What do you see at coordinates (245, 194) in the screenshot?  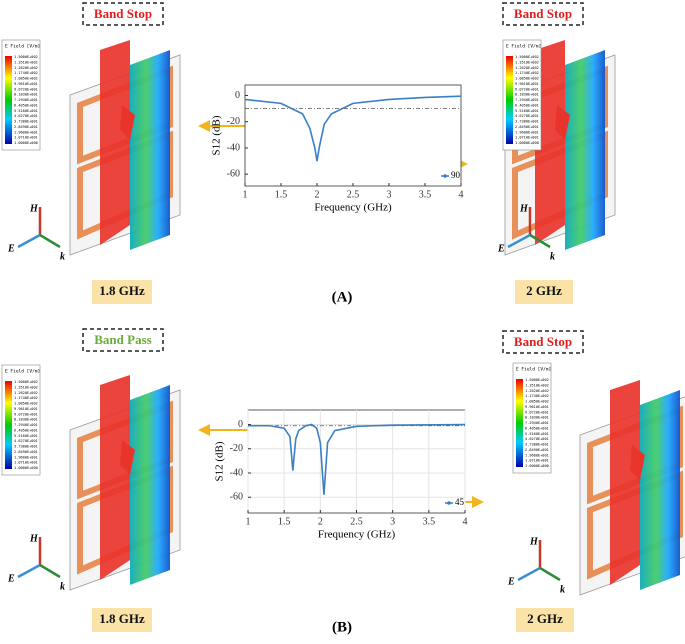 I see `x-tick-label: 1` at bounding box center [245, 194].